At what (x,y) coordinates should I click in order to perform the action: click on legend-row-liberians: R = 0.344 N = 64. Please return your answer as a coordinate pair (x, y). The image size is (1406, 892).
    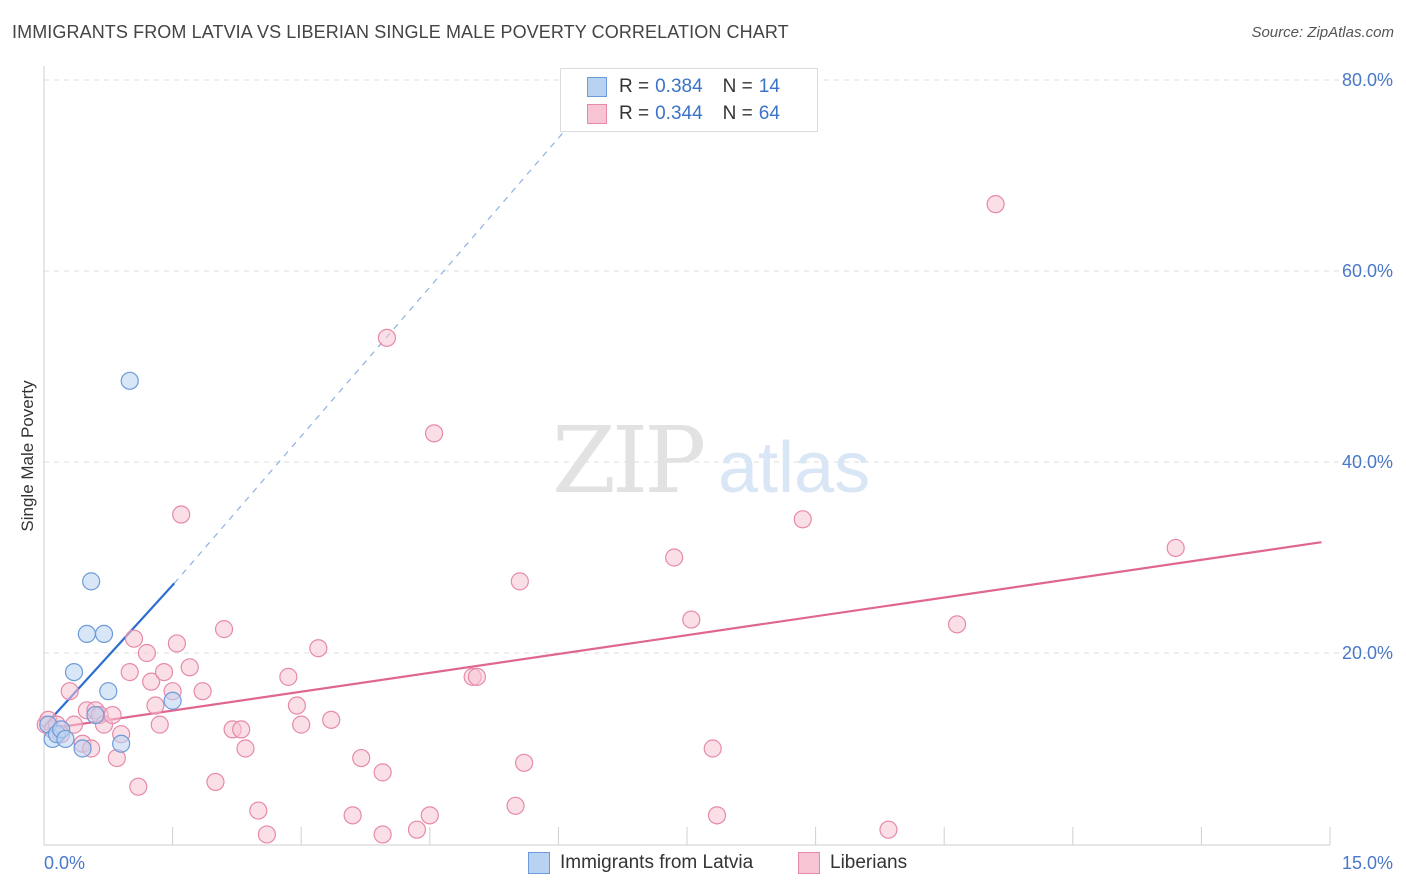
    Looking at the image, I should click on (683, 114).